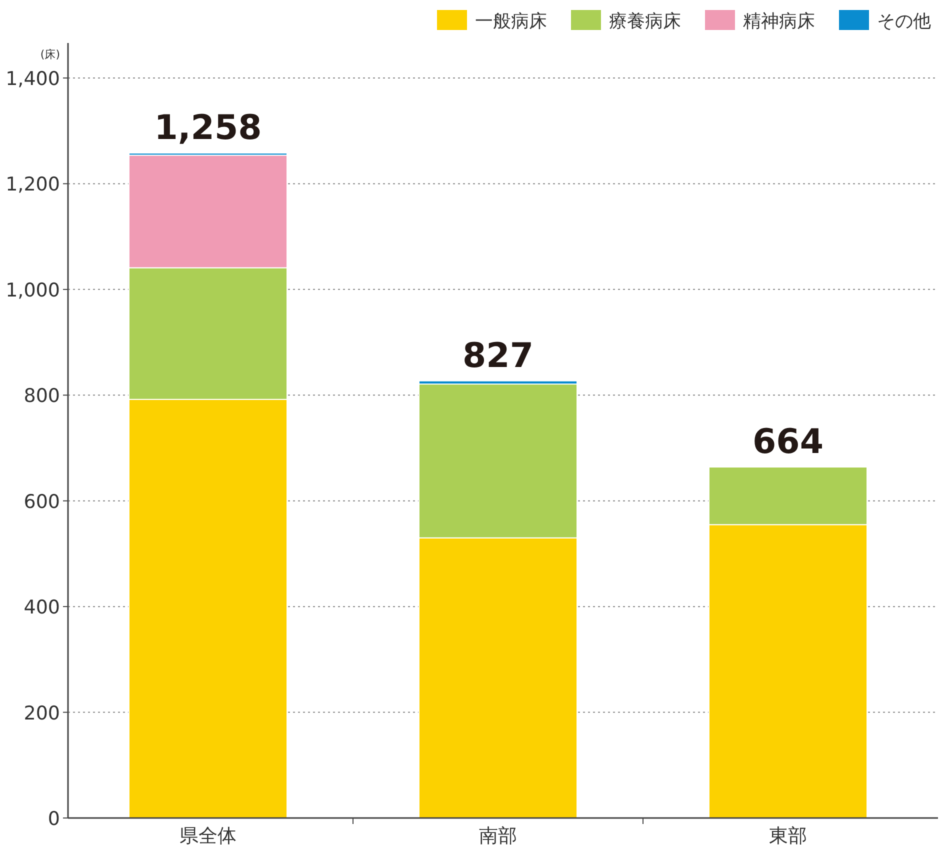 Image resolution: width=944 pixels, height=845 pixels. I want to click on total-label: 1,258, so click(208, 128).